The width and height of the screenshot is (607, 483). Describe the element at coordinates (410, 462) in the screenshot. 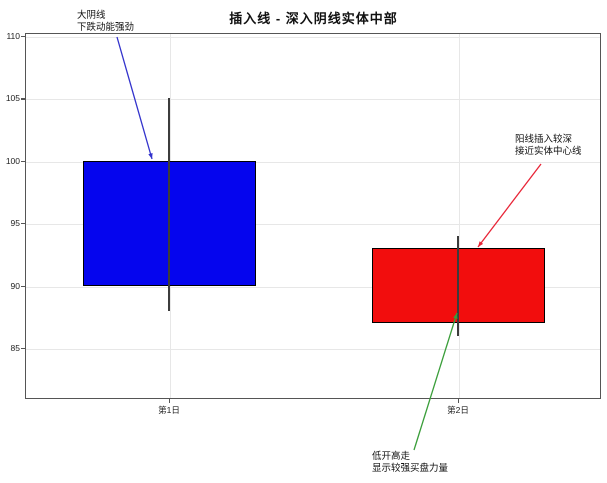

I see `annotation-text-day2-open-note: 低开高走 显示较强买盘力量` at that location.